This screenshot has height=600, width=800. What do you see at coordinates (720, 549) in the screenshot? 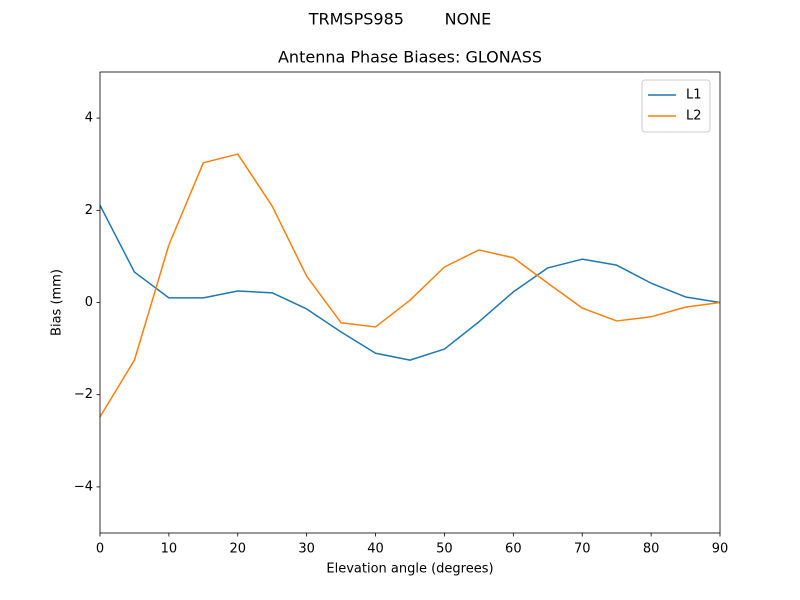
I see `x-tick-label: 90` at bounding box center [720, 549].